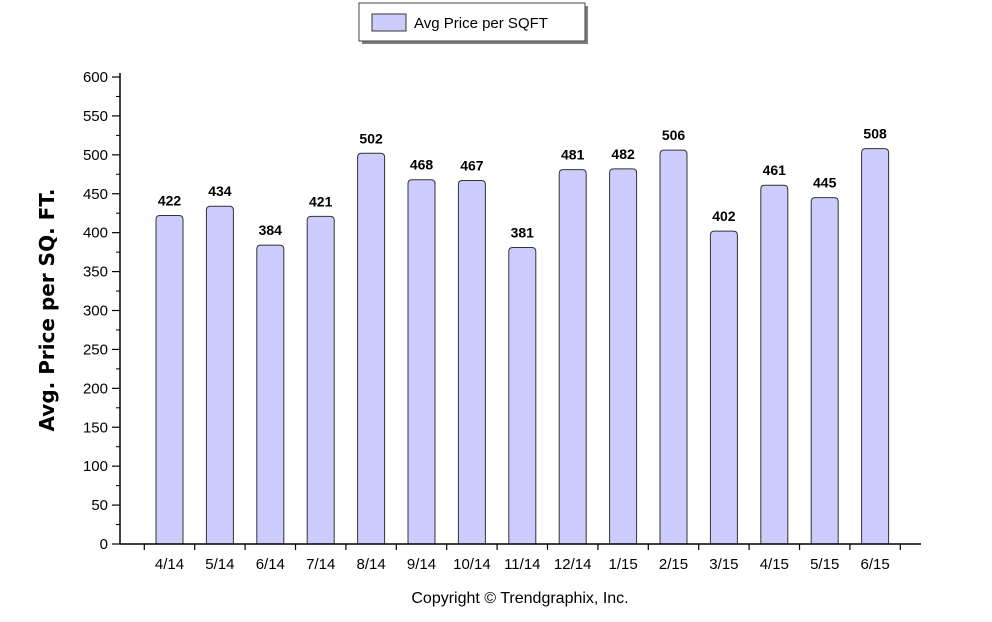 This screenshot has width=992, height=622. I want to click on y-tick-label-300: 300, so click(95, 311).